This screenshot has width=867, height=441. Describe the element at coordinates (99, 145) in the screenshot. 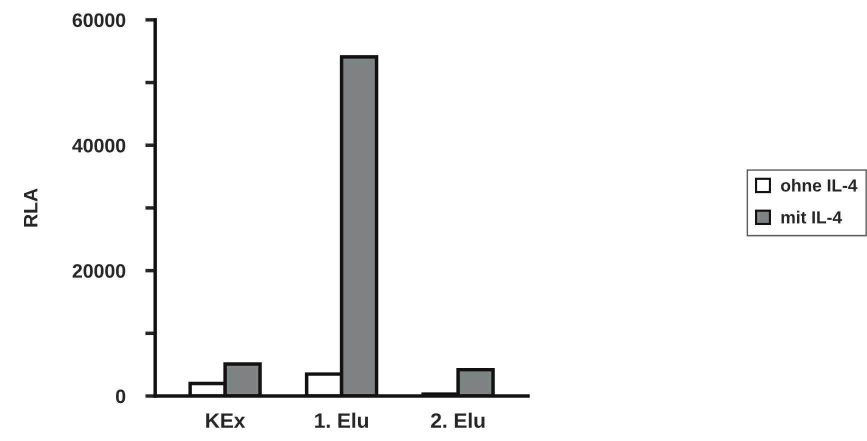

I see `y-tick-label: 40000` at that location.